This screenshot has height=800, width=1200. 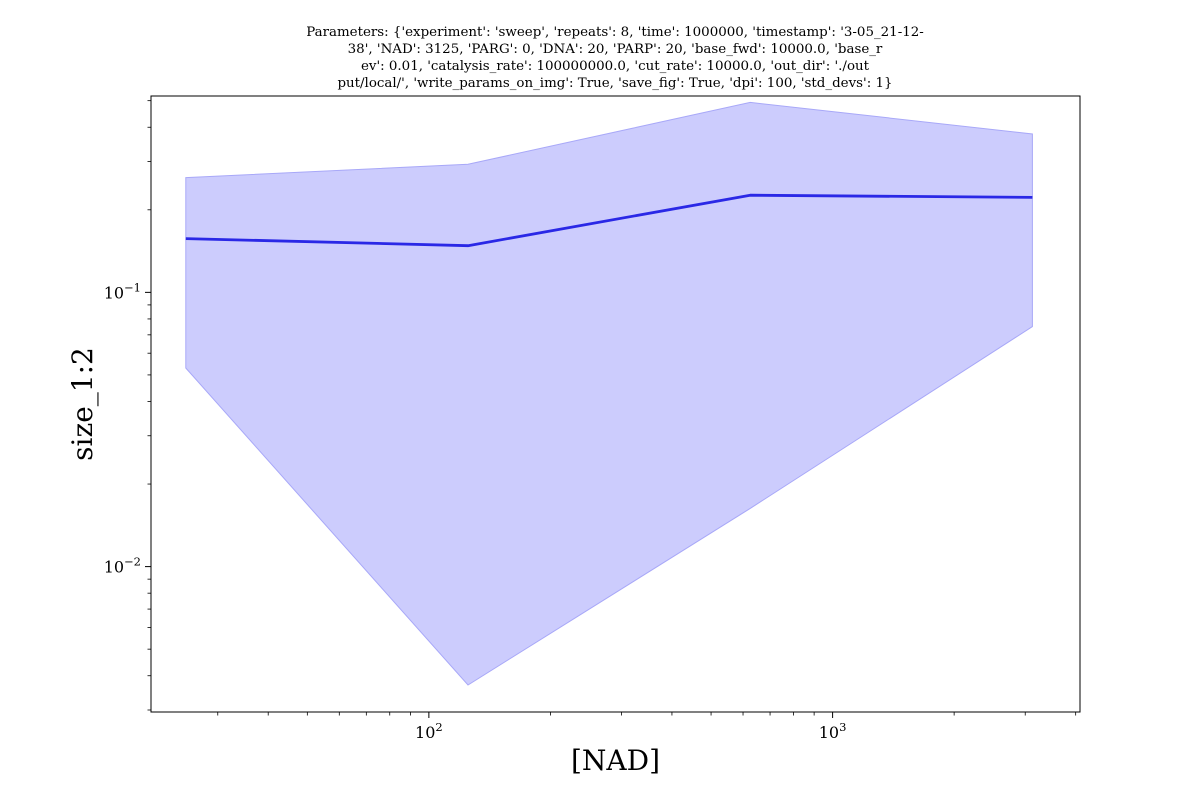 I want to click on series-1-line, so click(x=609, y=220).